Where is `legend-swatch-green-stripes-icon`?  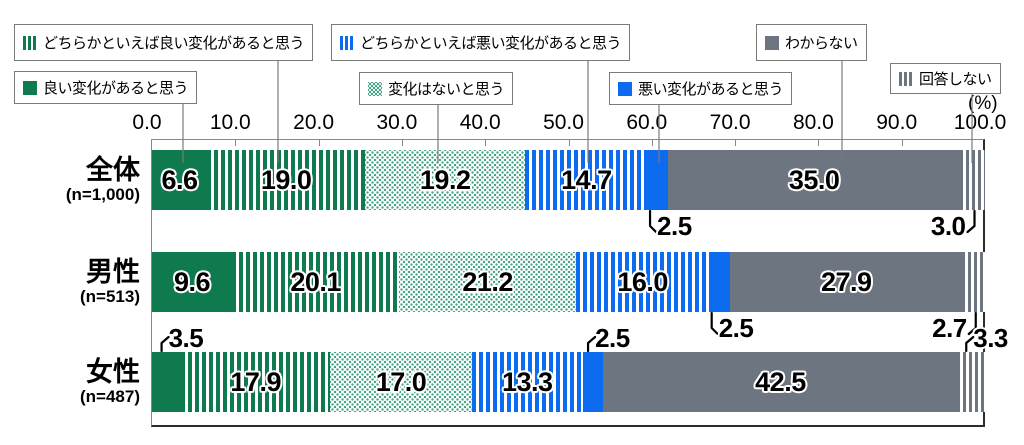
legend-swatch-green-stripes-icon is located at coordinates (30, 42).